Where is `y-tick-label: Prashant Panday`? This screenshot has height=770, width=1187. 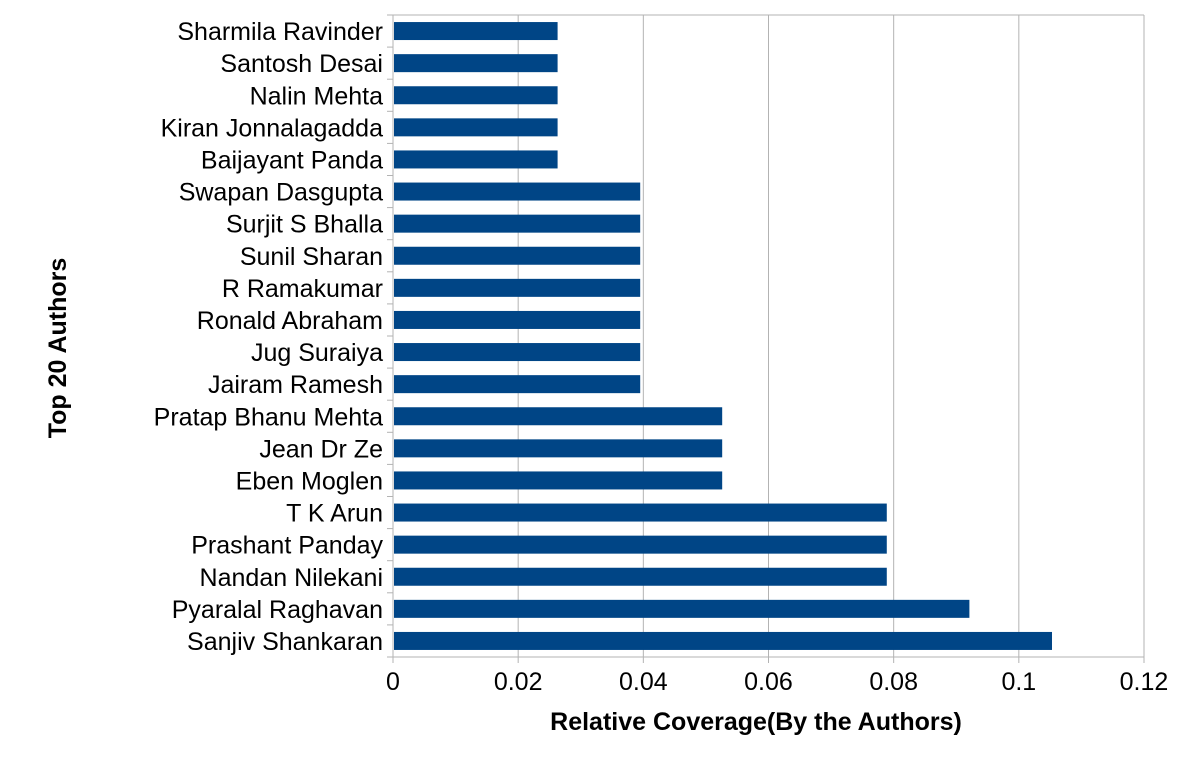 y-tick-label: Prashant Panday is located at coordinates (287, 546).